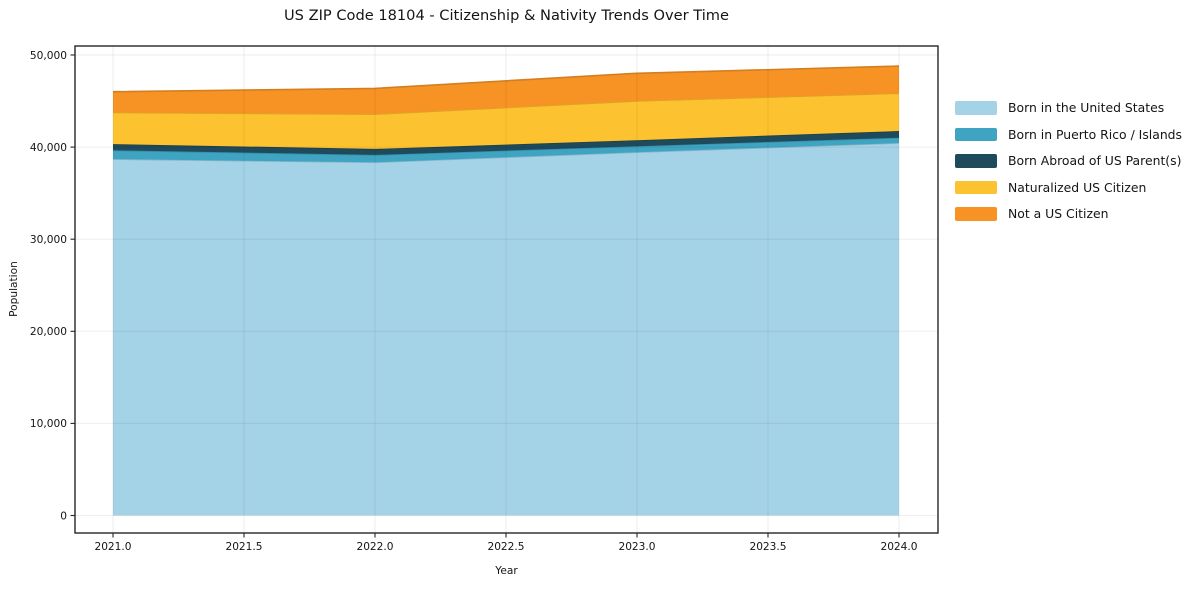 Image resolution: width=1189 pixels, height=590 pixels. I want to click on x-tick-label: 2023.0, so click(636, 547).